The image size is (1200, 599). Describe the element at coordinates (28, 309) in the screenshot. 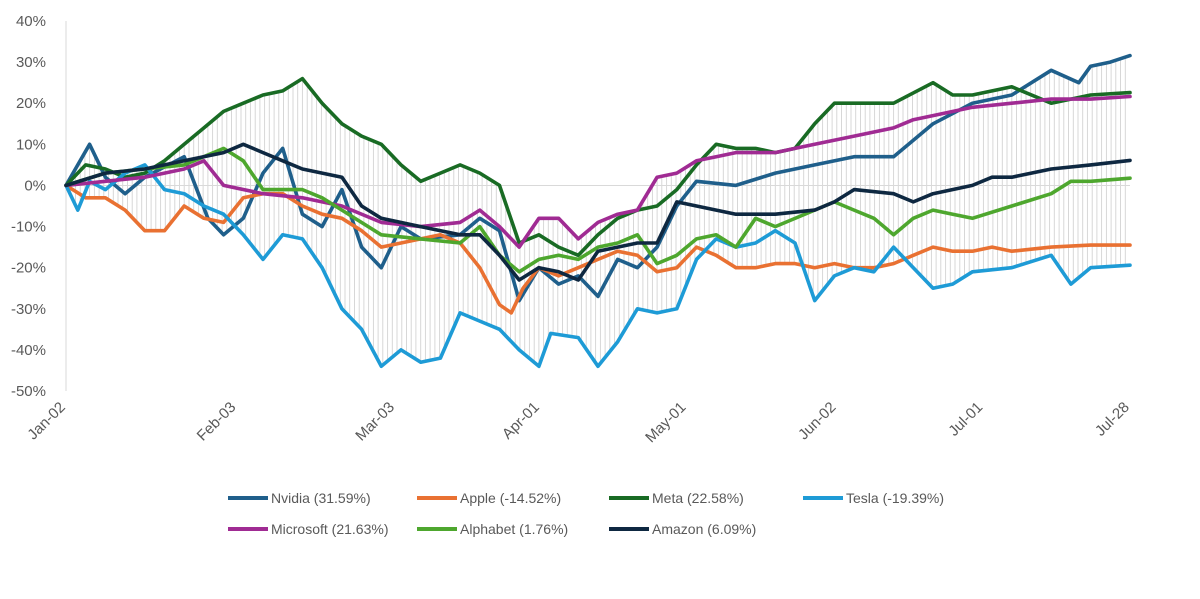

I see `y-tick-label: -30%` at that location.